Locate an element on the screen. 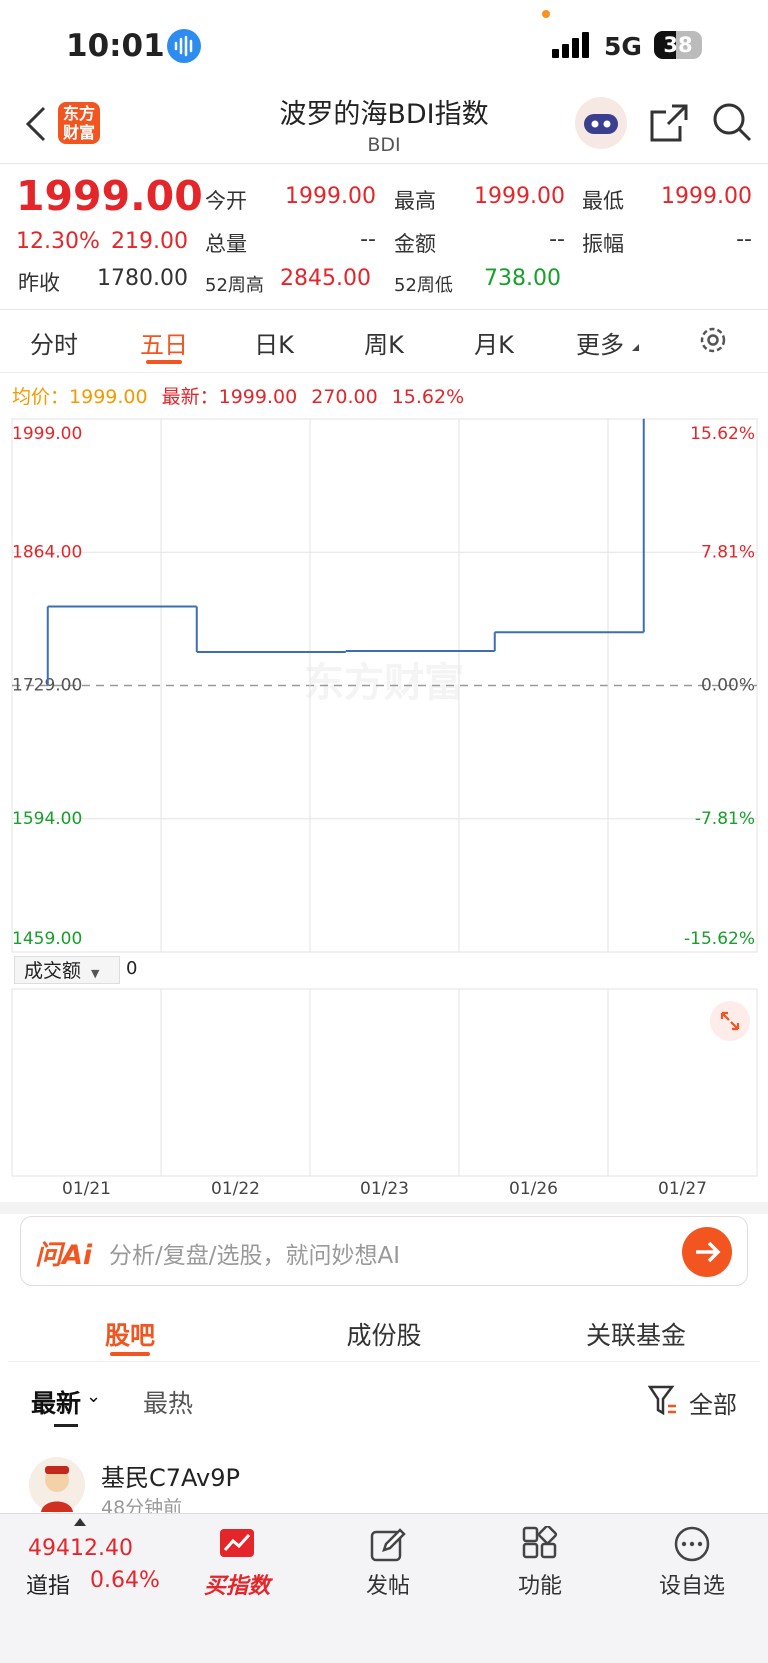 The image size is (768, 1663). field-label: 52周低 is located at coordinates (423, 285).